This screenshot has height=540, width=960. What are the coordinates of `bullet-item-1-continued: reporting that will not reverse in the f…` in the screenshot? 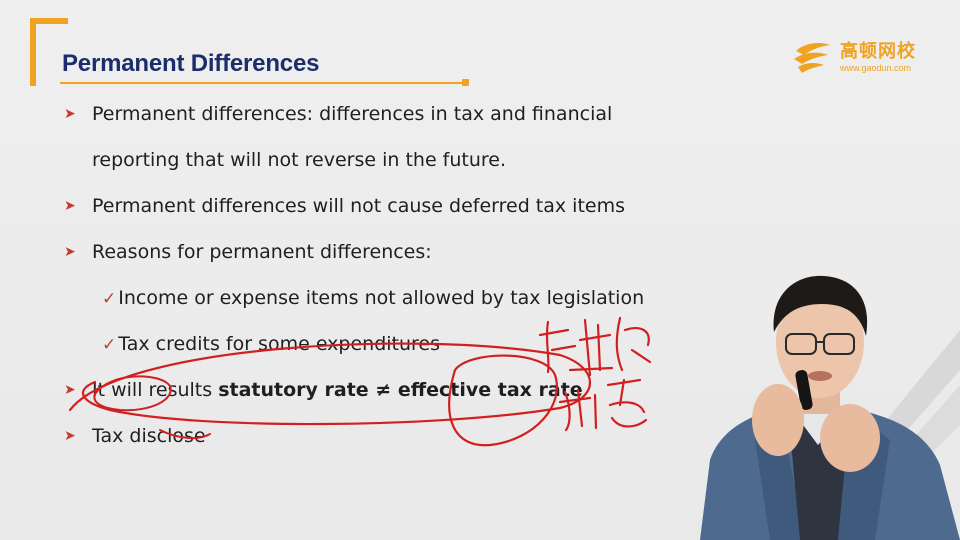 It's located at (285, 160).